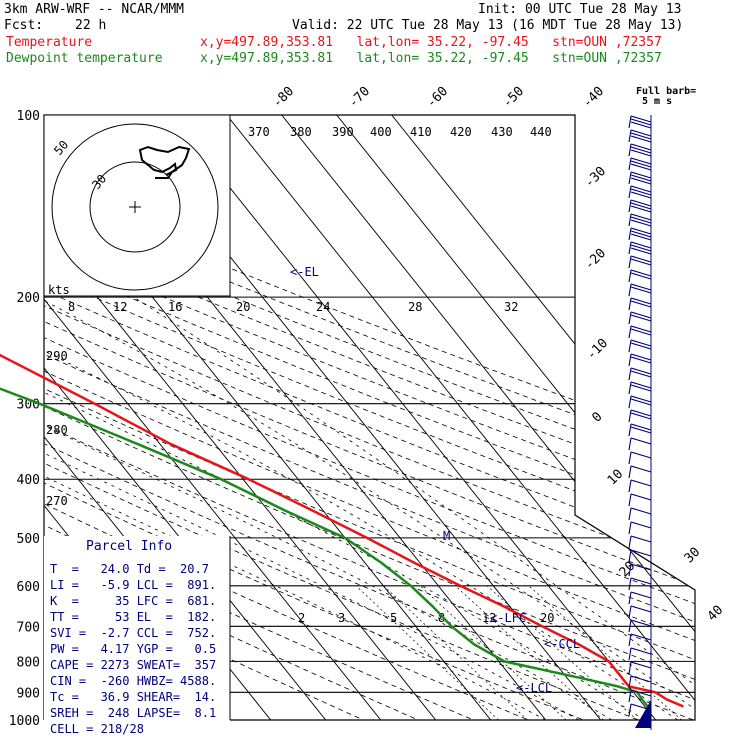 The width and height of the screenshot is (740, 740). Describe the element at coordinates (28, 587) in the screenshot. I see `pressure-tick-label: 600` at that location.